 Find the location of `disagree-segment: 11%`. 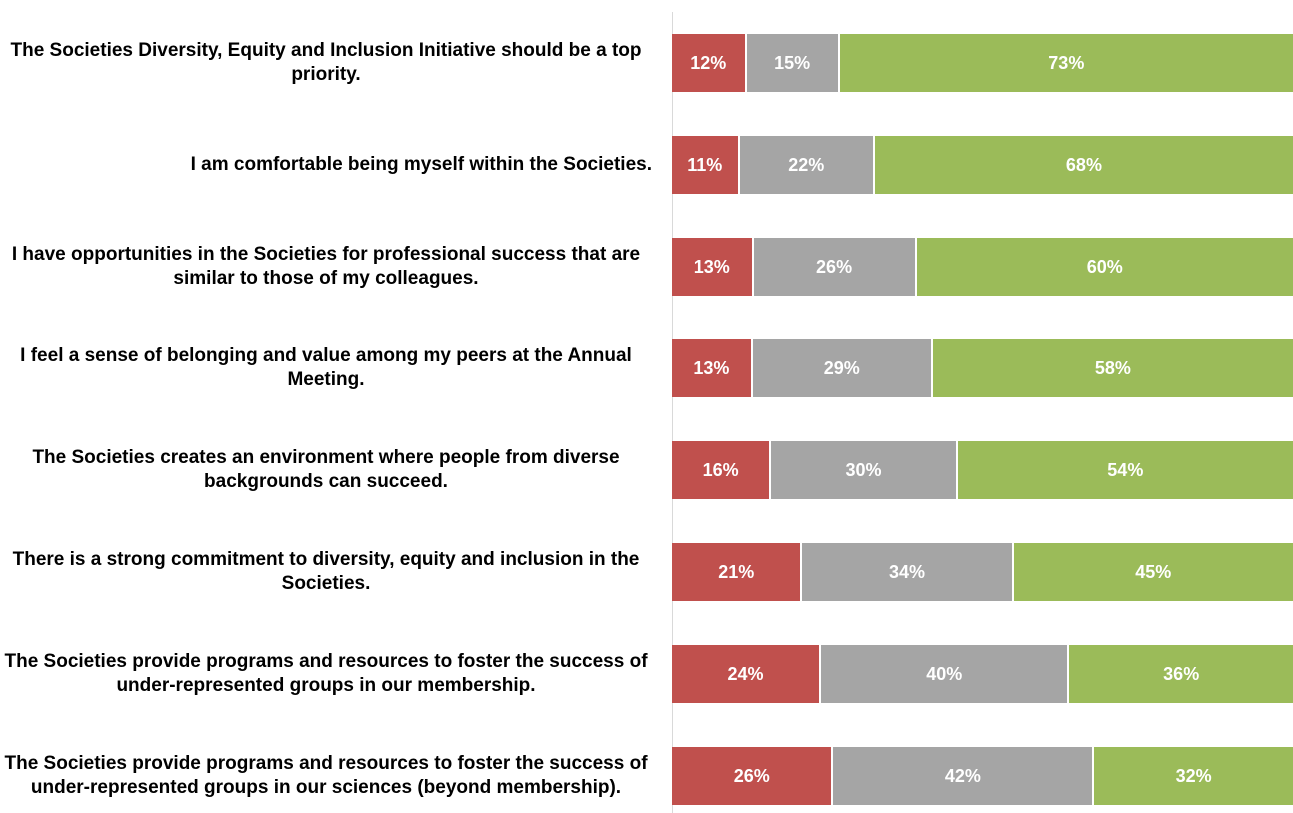

disagree-segment: 11% is located at coordinates (706, 165).